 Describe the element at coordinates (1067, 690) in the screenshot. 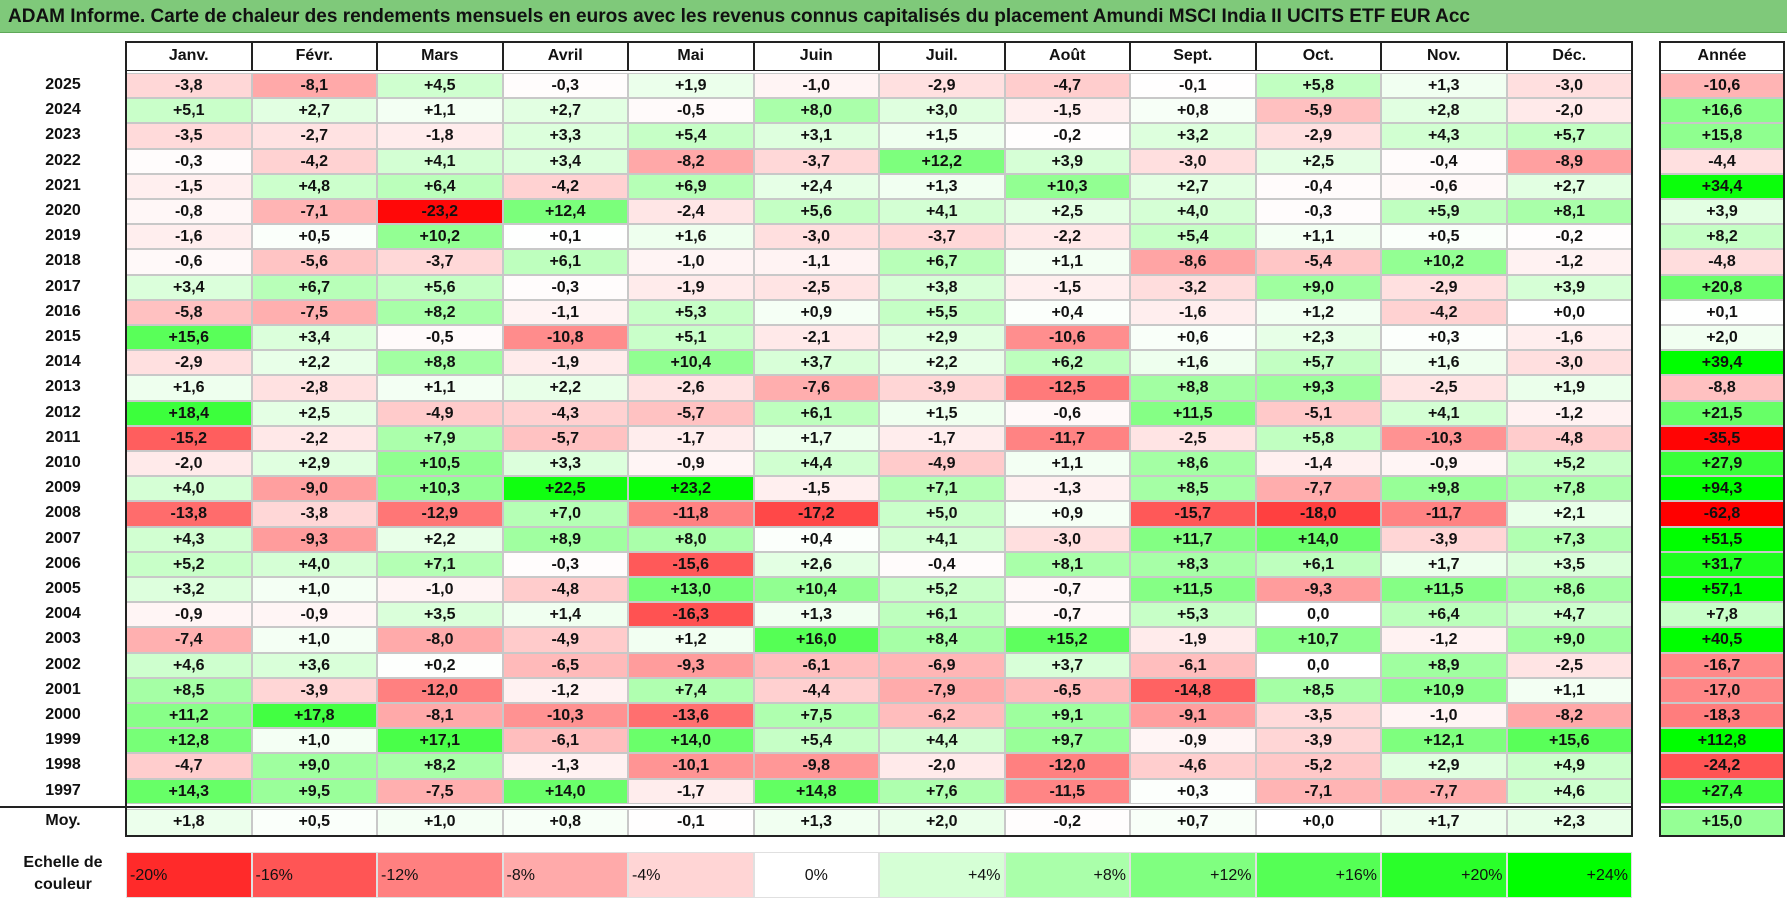

I see `heatmap-cell: -6,5` at that location.